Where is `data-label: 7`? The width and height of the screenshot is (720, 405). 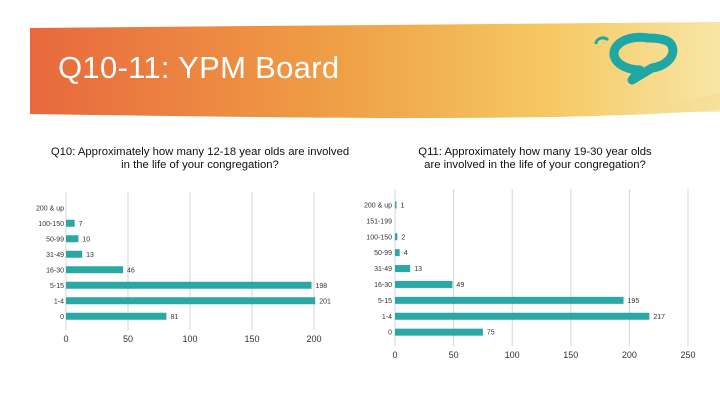
data-label: 7 is located at coordinates (81, 224).